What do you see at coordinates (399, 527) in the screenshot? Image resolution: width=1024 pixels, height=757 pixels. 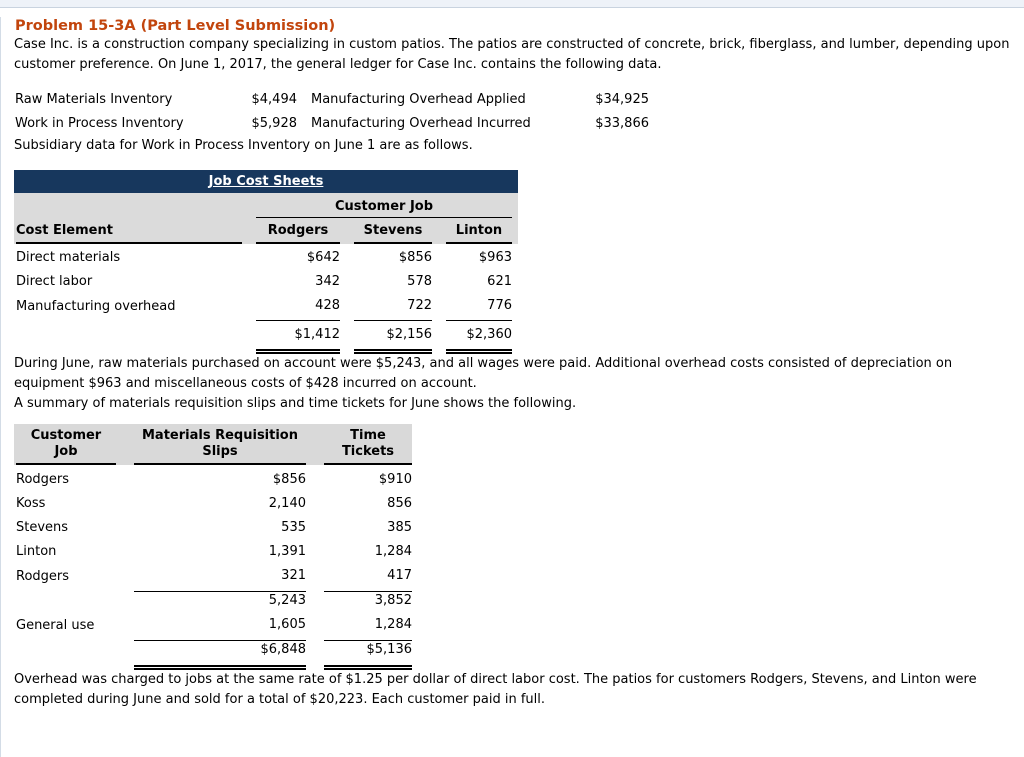 I see `cell-value: 385` at bounding box center [399, 527].